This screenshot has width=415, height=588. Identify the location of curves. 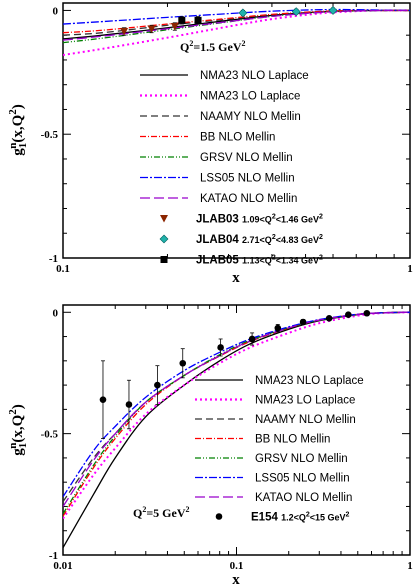
(236, 32).